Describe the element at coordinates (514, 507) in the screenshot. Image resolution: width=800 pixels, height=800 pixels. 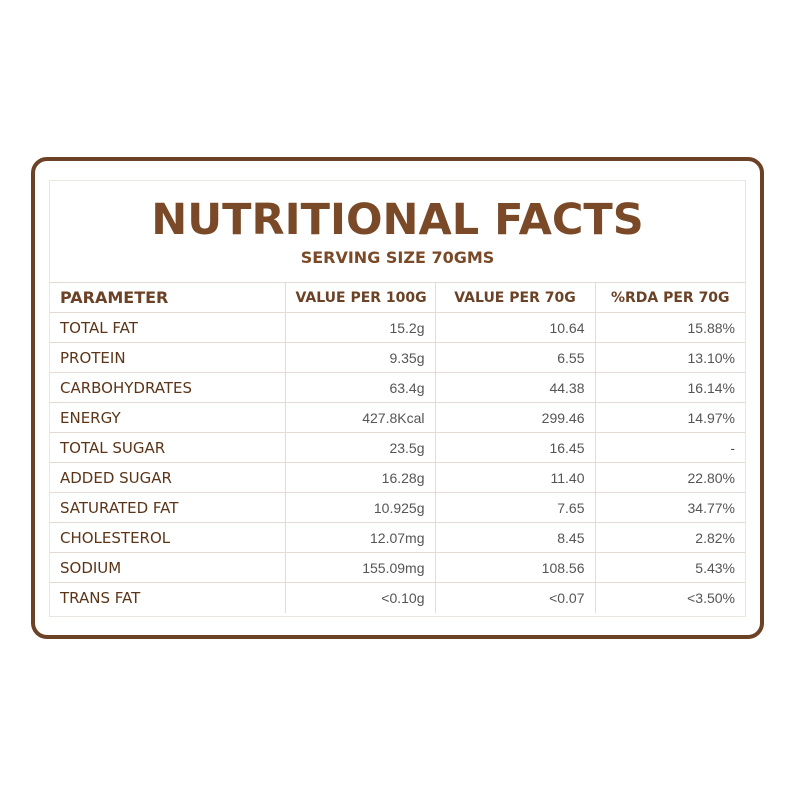
I see `row-value-per-70g: 7.65` at that location.